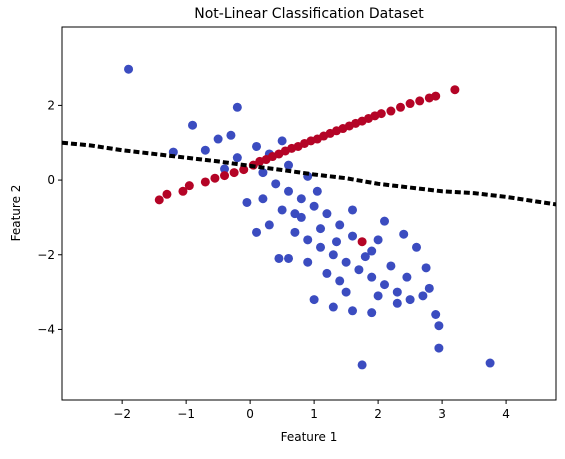 This screenshot has width=565, height=459. Describe the element at coordinates (51, 105) in the screenshot. I see `y-tick-label: 2` at that location.